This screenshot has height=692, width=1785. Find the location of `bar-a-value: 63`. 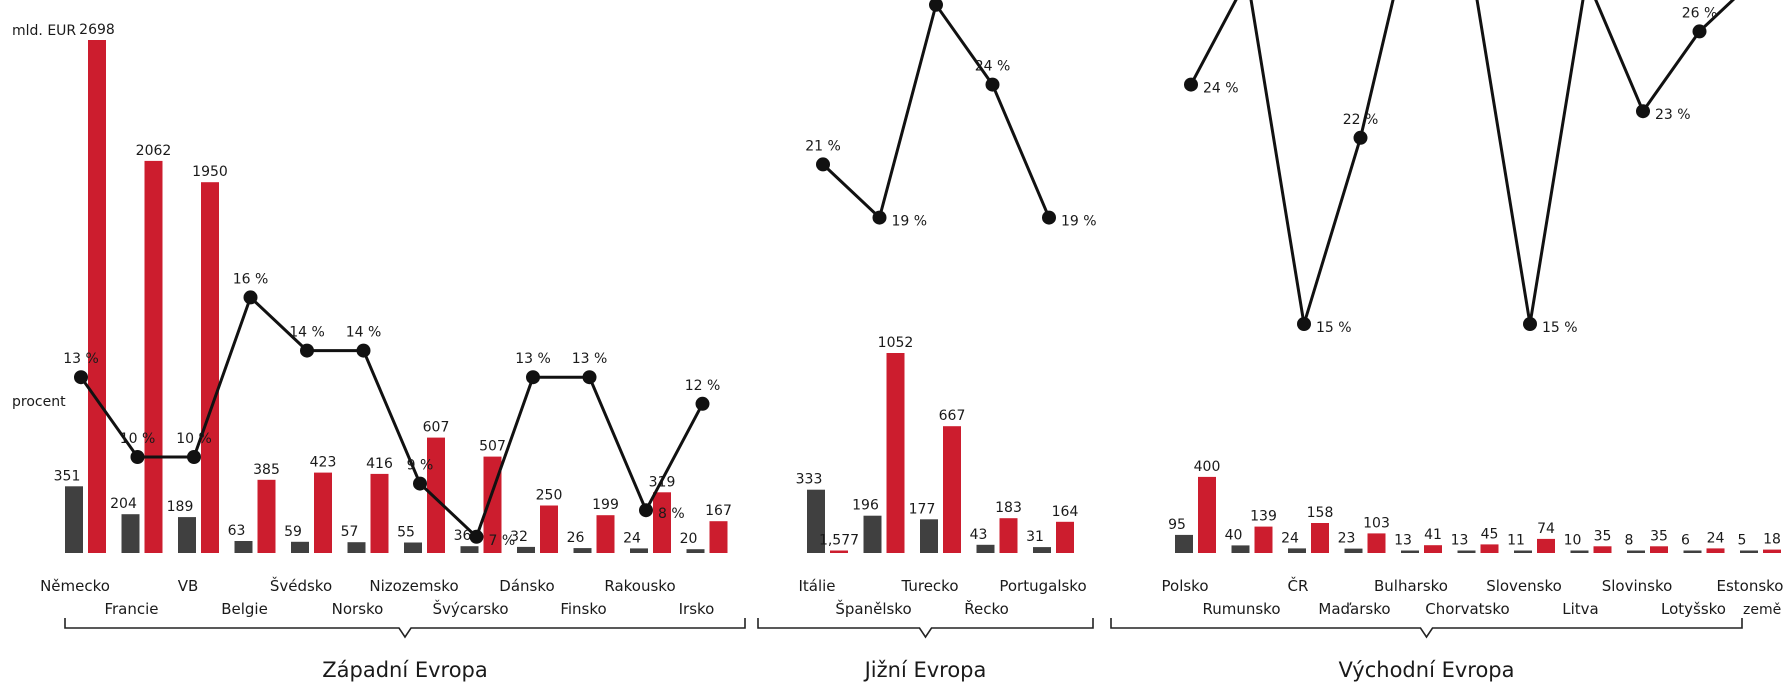

bar-a-value: 63 is located at coordinates (237, 531).